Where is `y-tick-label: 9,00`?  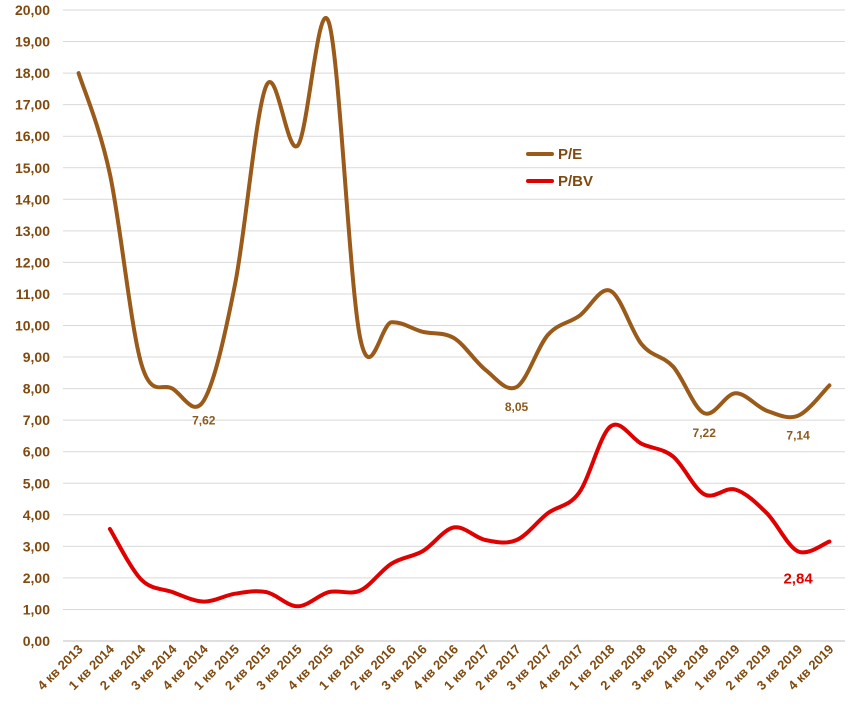
y-tick-label: 9,00 is located at coordinates (36, 357).